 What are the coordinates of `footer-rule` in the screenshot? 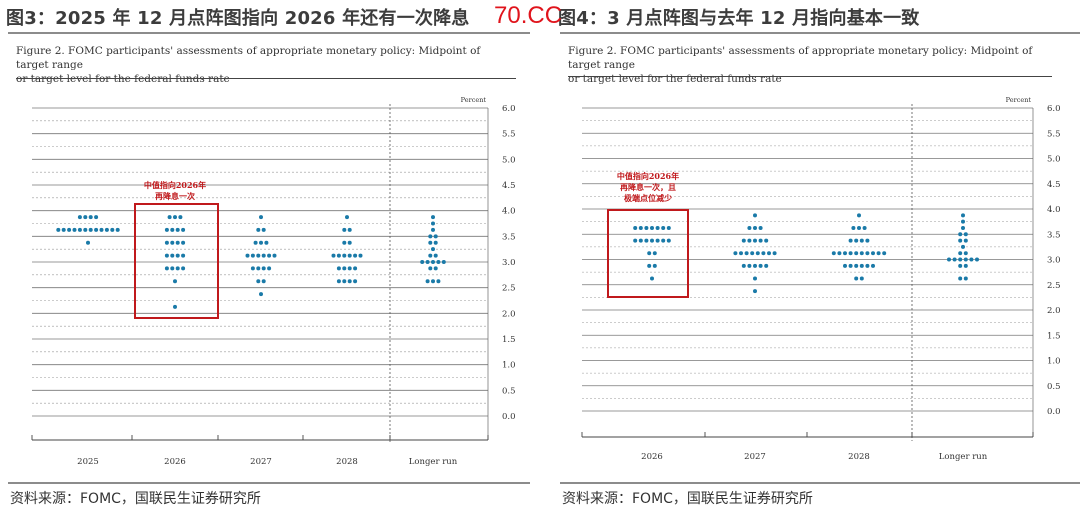 It's located at (269, 483).